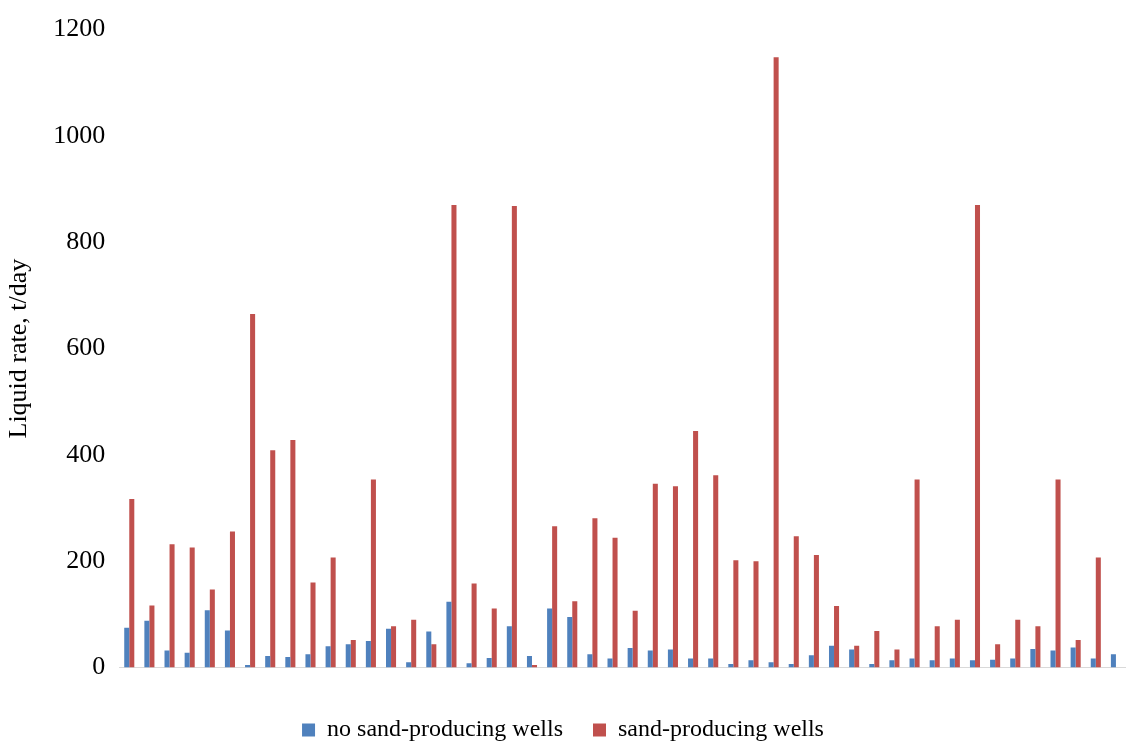  Describe the element at coordinates (86, 453) in the screenshot. I see `y-tick-label: 400` at that location.